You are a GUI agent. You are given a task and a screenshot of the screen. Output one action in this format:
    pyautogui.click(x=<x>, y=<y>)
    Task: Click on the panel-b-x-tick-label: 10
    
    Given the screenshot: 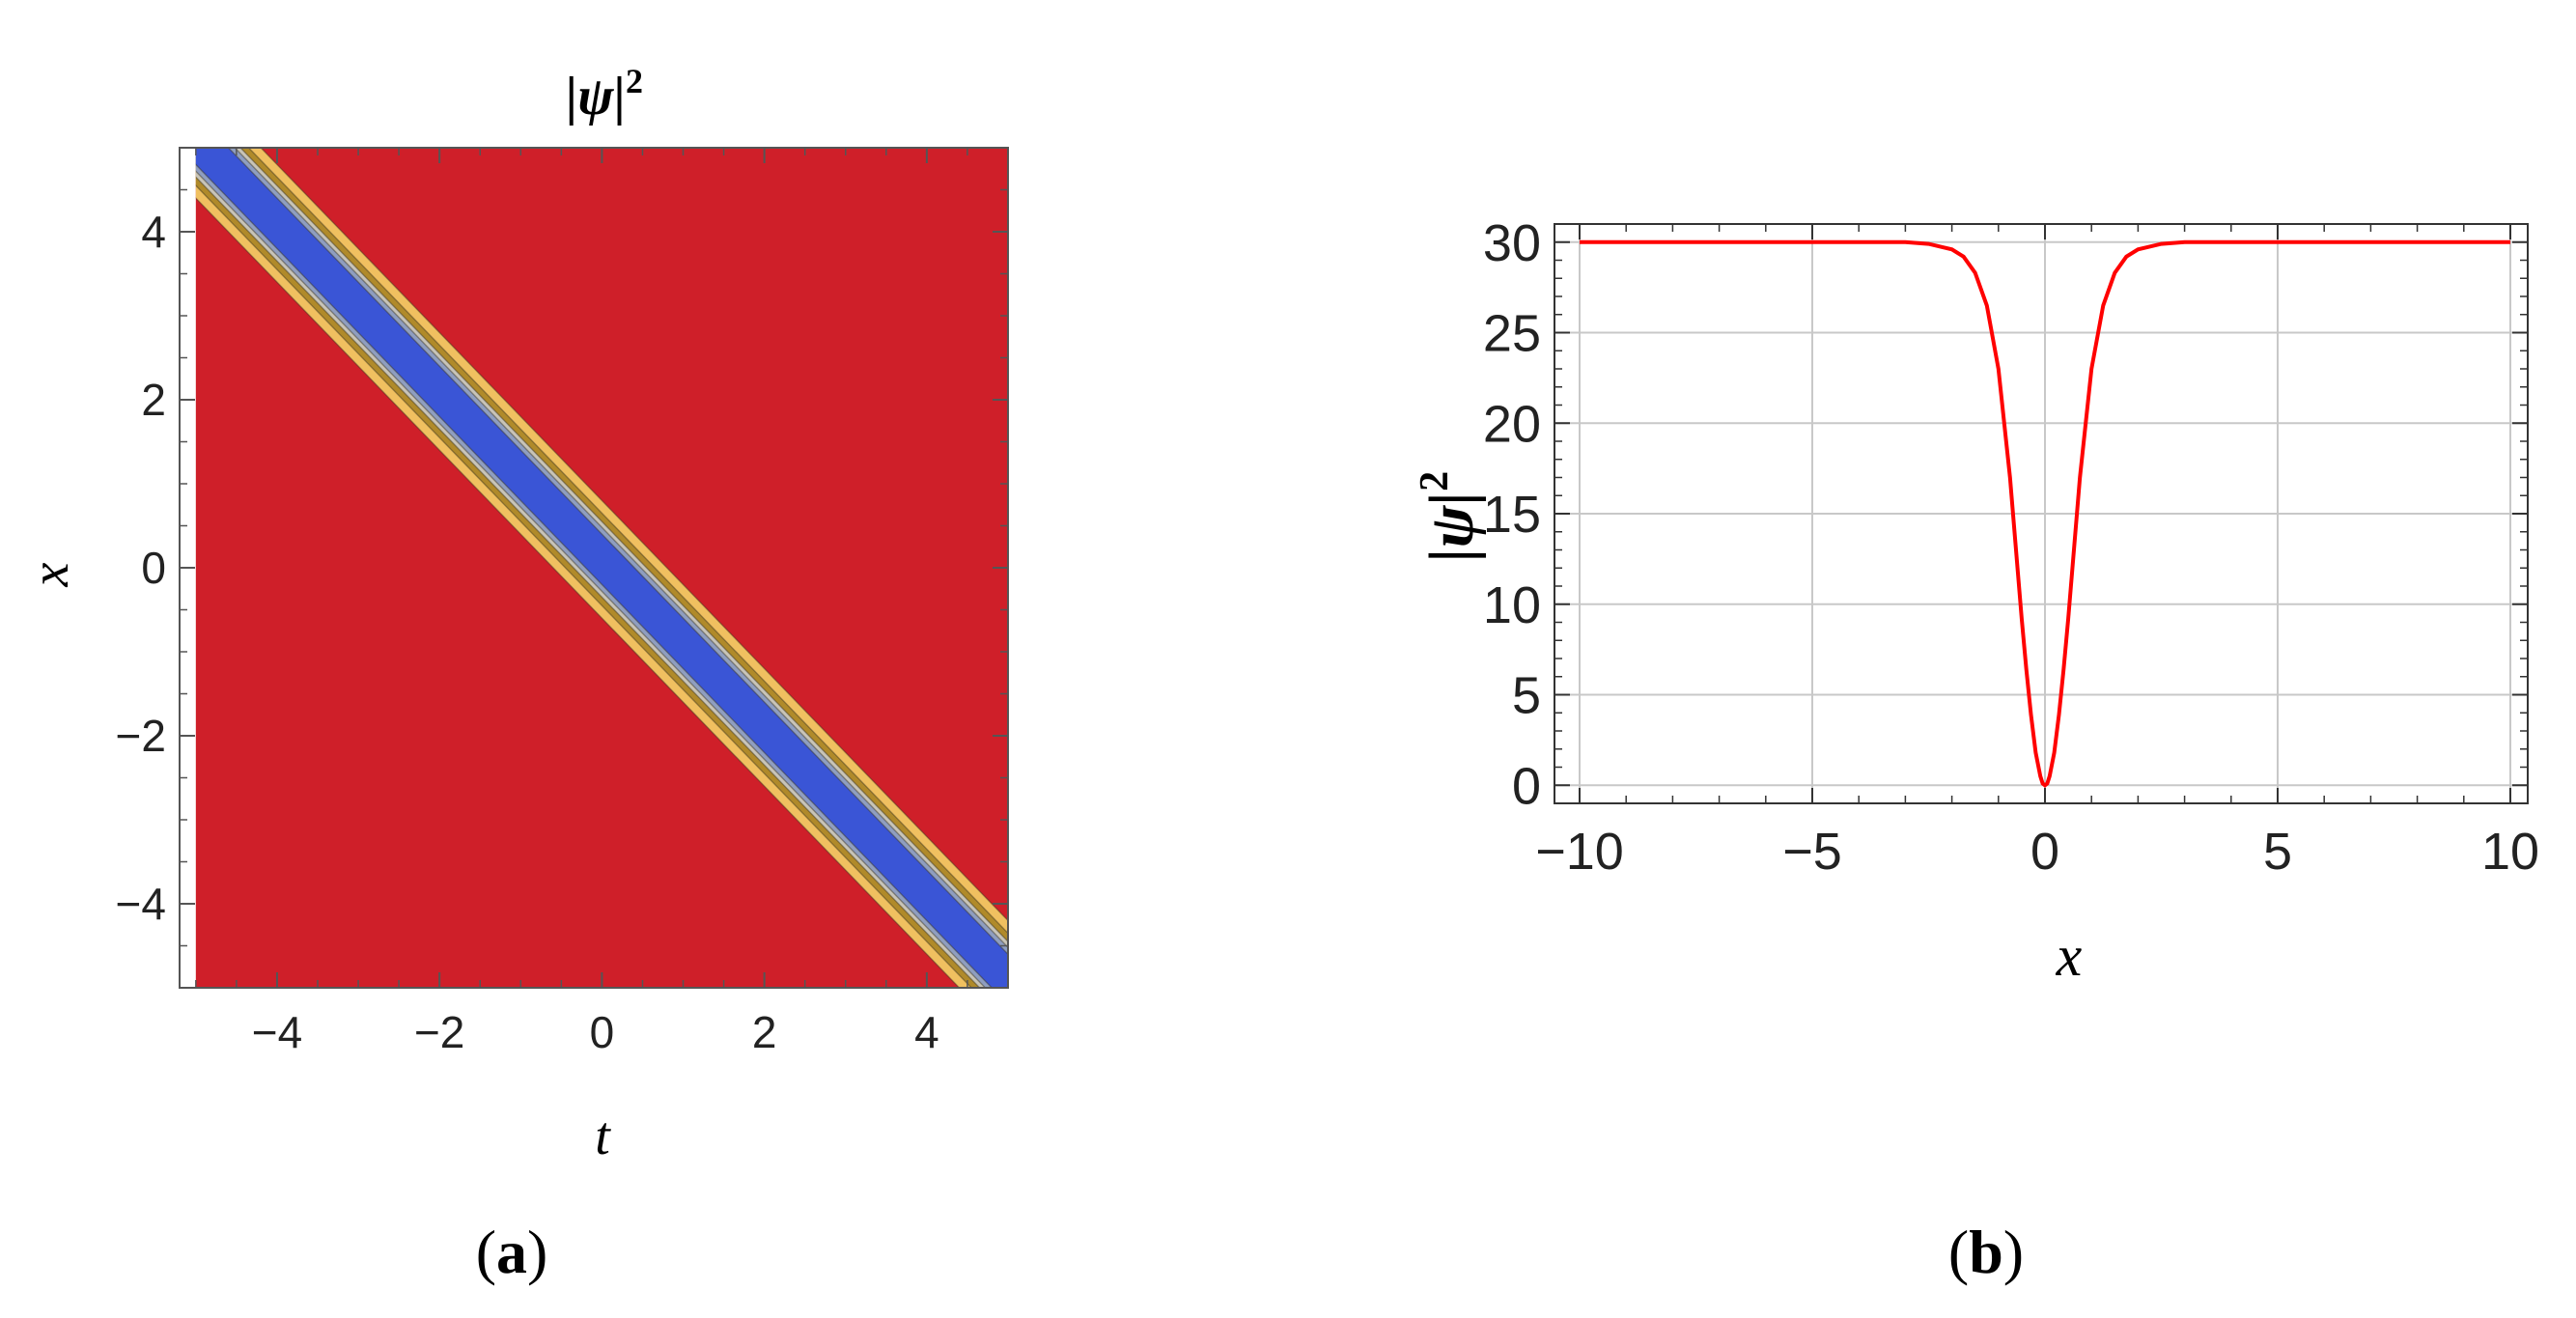 What is the action you would take?
    pyautogui.click(x=2510, y=852)
    